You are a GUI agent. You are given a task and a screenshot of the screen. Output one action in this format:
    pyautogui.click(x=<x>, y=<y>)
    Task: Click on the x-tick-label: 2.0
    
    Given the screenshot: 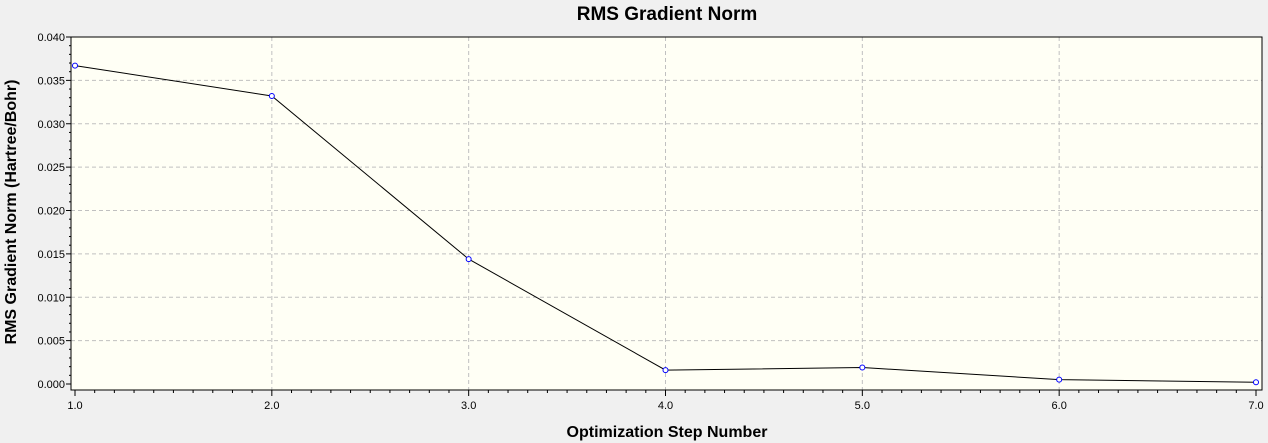 What is the action you would take?
    pyautogui.click(x=271, y=406)
    